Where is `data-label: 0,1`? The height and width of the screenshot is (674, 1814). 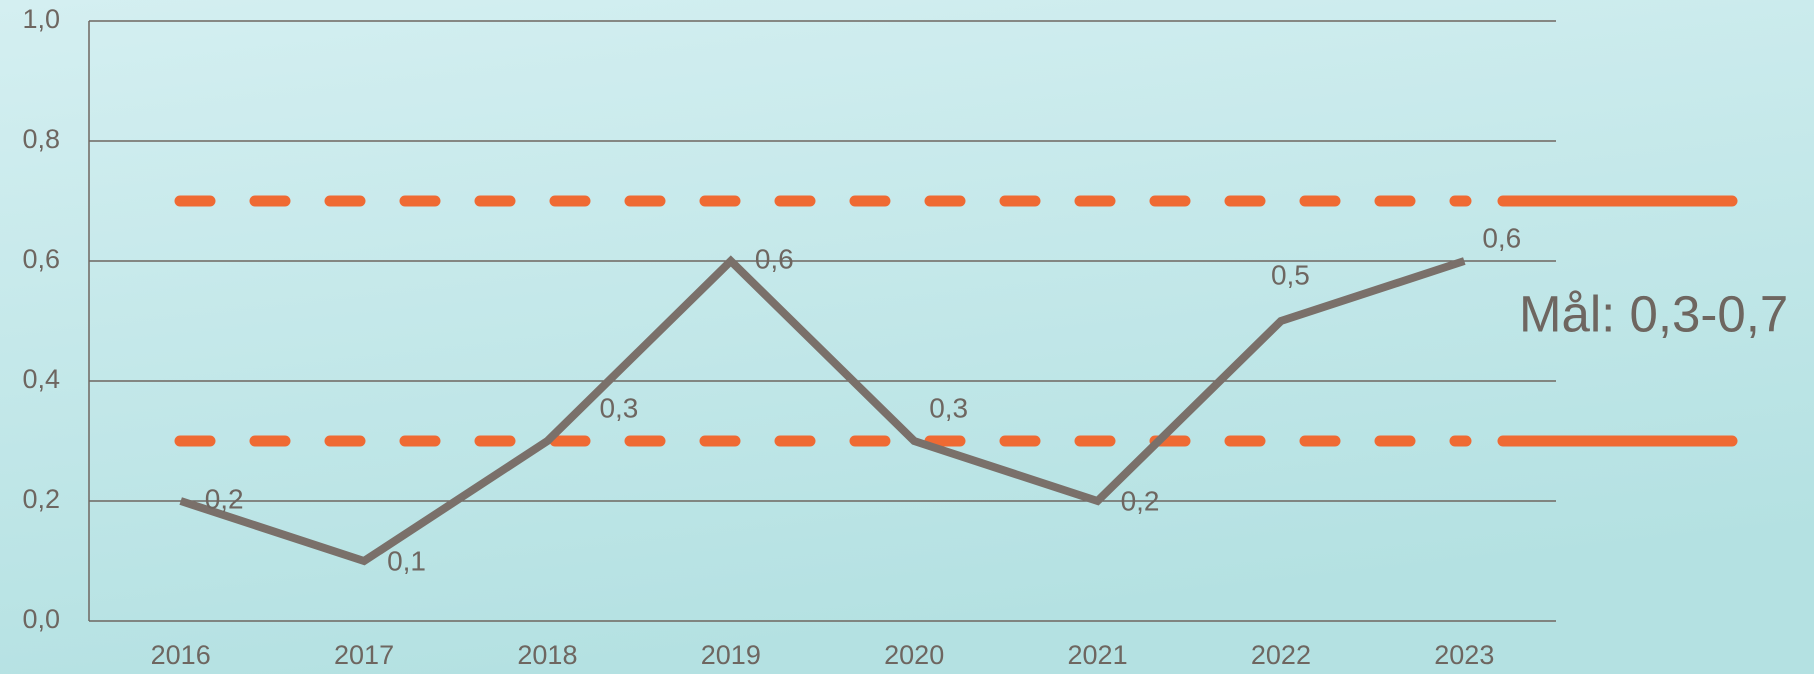 data-label: 0,1 is located at coordinates (406, 560).